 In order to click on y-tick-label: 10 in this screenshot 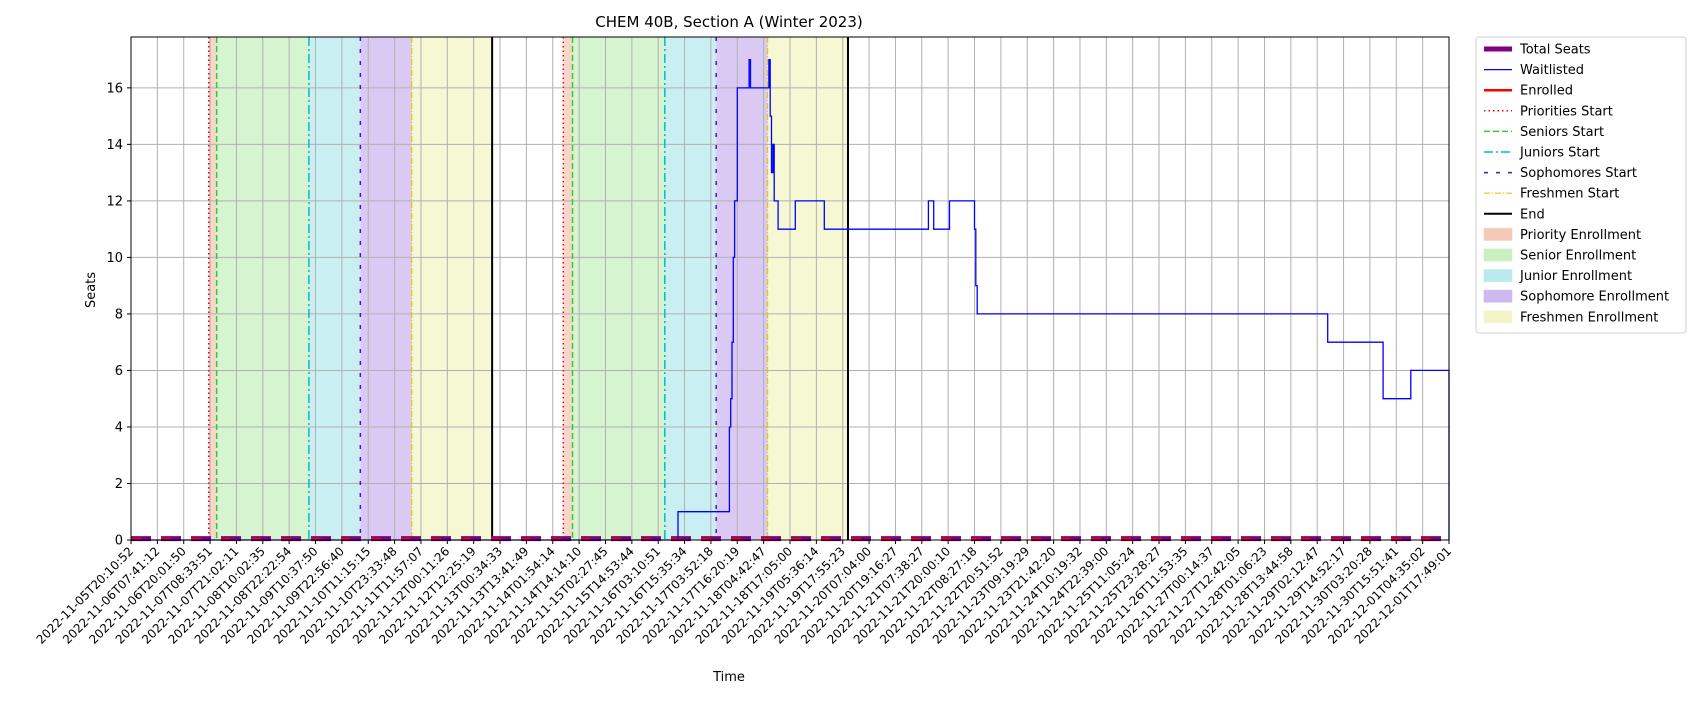, I will do `click(114, 258)`.